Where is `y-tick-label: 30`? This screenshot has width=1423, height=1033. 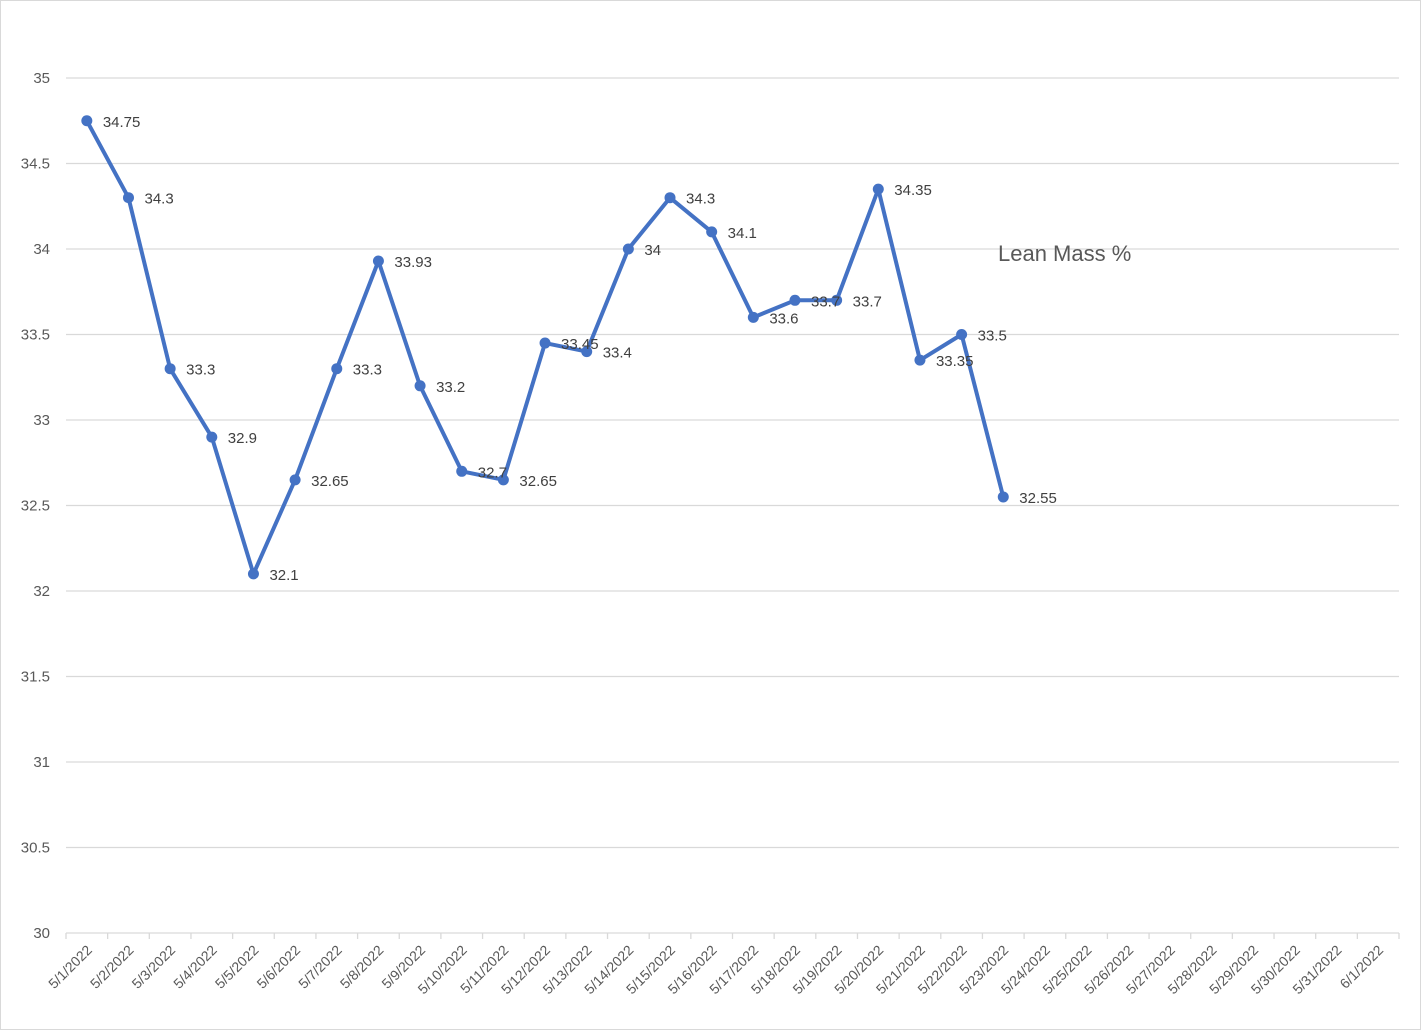 y-tick-label: 30 is located at coordinates (41, 933).